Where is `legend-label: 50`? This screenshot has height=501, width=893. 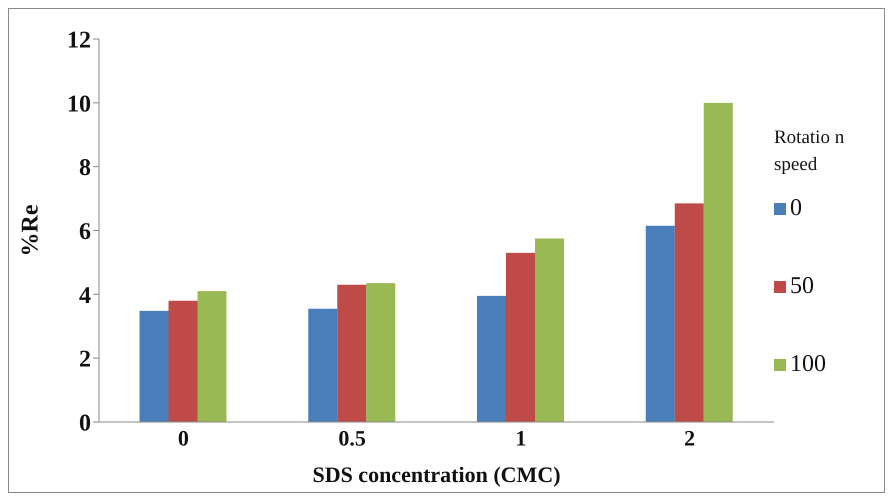
legend-label: 50 is located at coordinates (802, 286).